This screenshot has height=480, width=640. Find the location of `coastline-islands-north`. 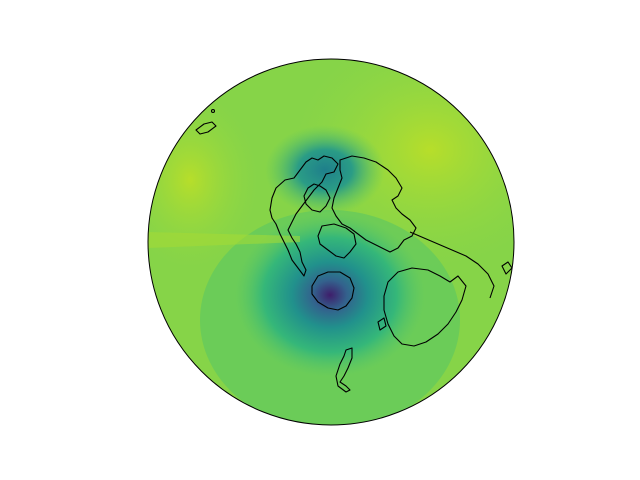

coastline-islands-north is located at coordinates (206, 128).